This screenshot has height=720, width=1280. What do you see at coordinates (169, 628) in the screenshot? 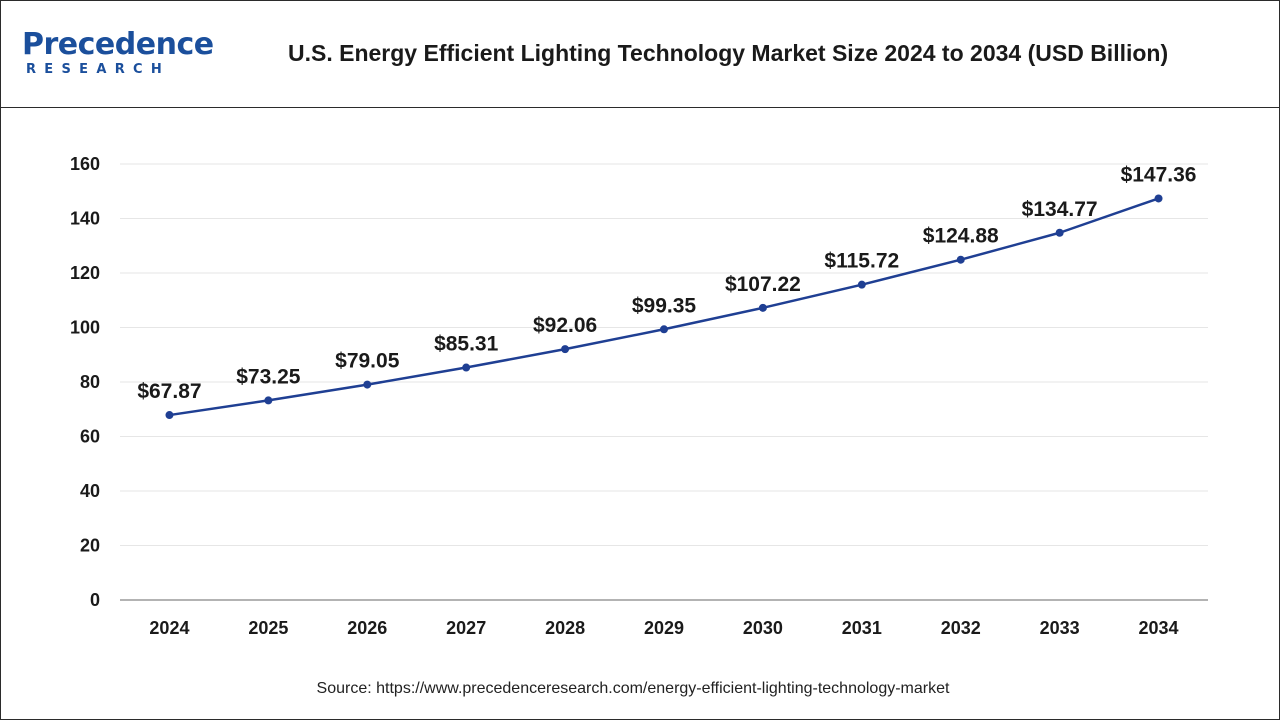
I see `x-tick-label: 2024` at bounding box center [169, 628].